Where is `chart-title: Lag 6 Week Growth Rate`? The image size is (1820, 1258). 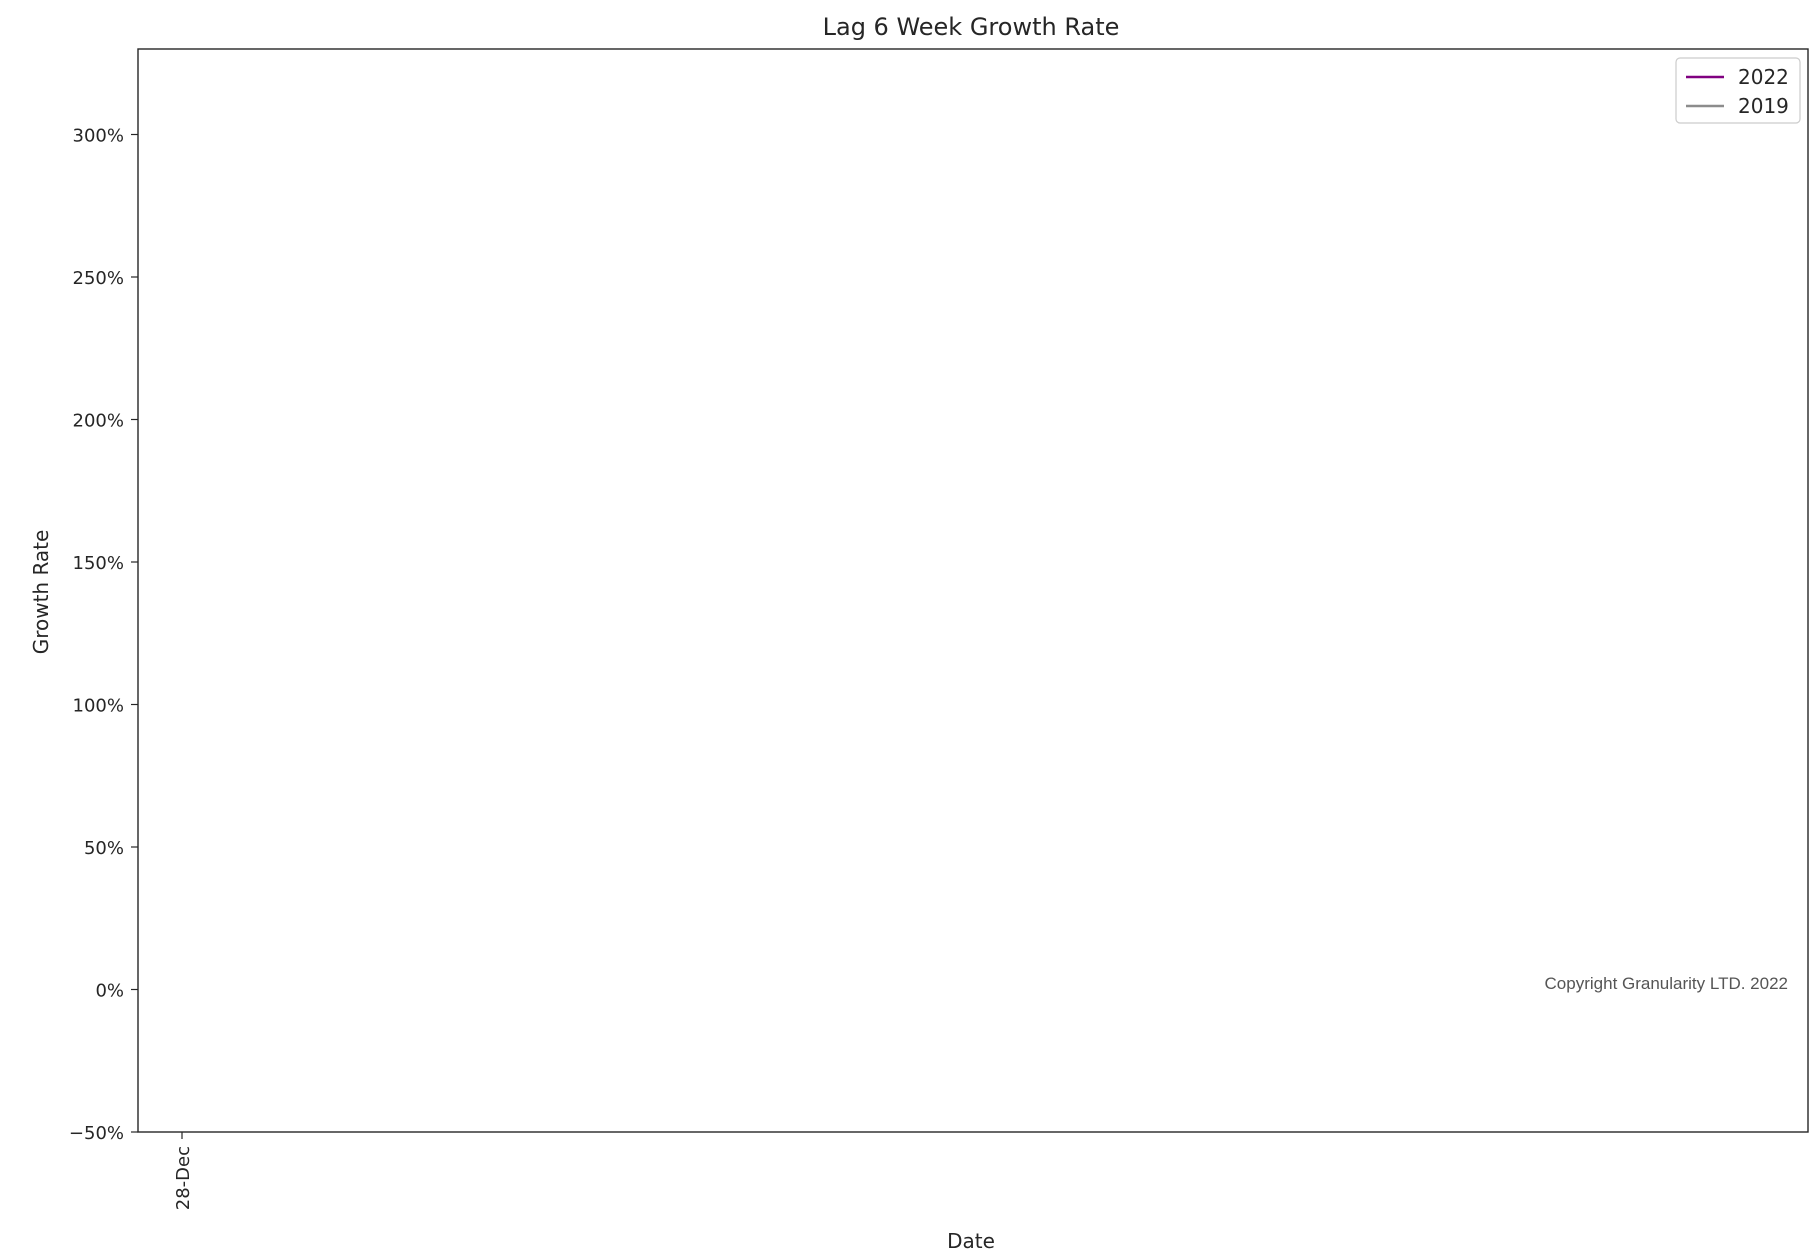 chart-title: Lag 6 Week Growth Rate is located at coordinates (971, 27).